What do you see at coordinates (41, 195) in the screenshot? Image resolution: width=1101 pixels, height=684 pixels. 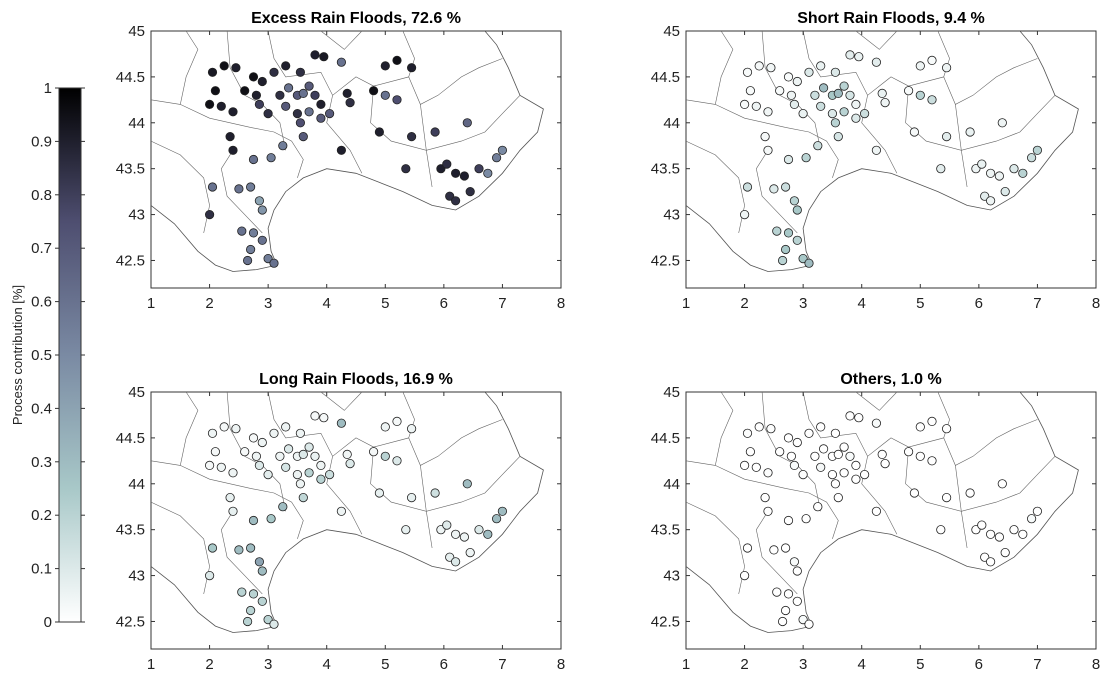 I see `colorbar-tick-label: 0.8` at bounding box center [41, 195].